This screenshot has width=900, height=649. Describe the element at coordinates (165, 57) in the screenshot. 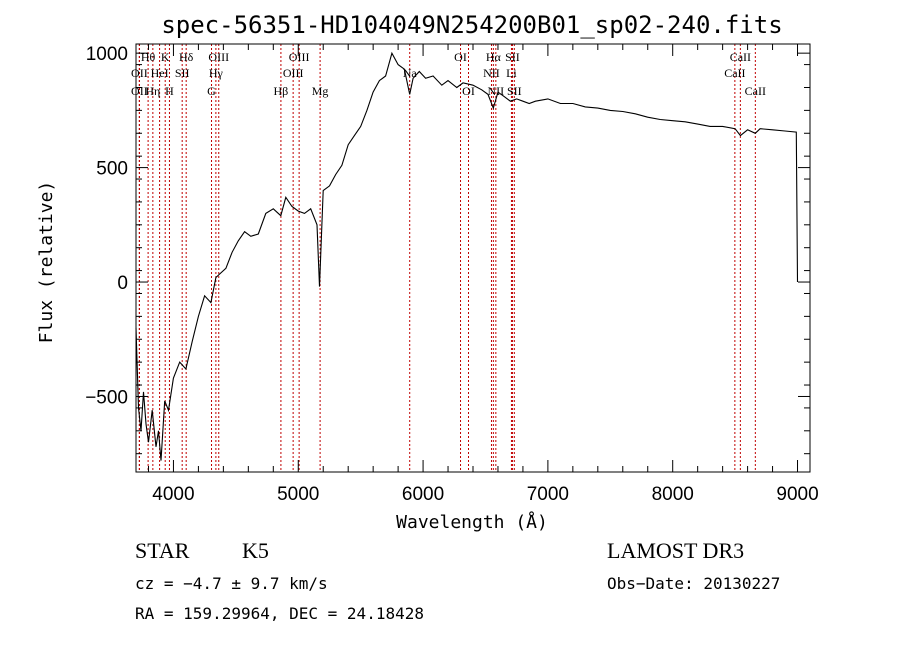

I see `spectral-line-label: K` at that location.